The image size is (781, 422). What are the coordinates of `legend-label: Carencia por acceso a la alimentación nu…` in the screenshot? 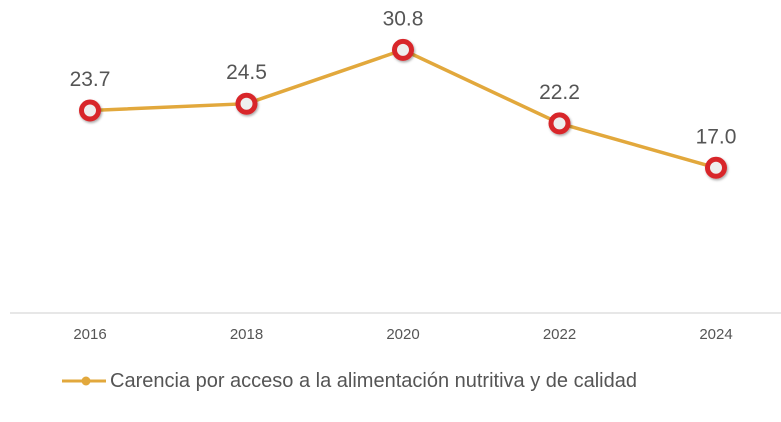 It's located at (373, 381).